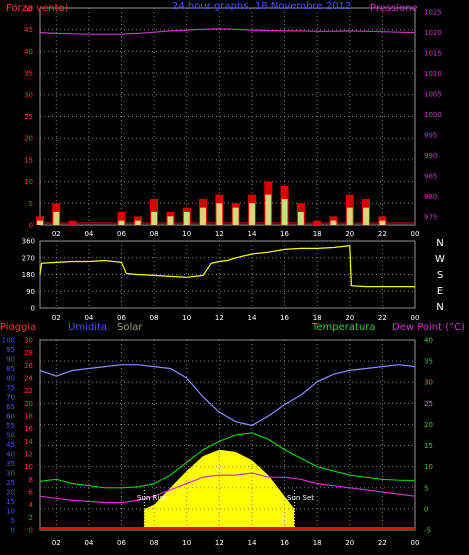 The height and width of the screenshot is (555, 469). Describe the element at coordinates (440, 275) in the screenshot. I see `compass-letter: S` at that location.